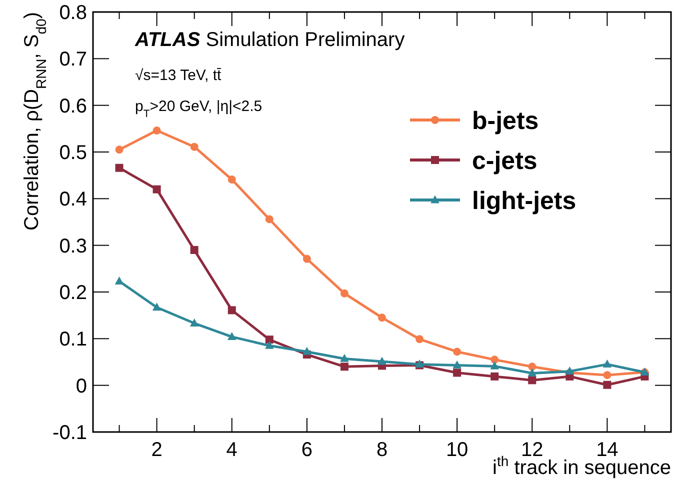 This screenshot has width=687, height=484. What do you see at coordinates (73, 199) in the screenshot?
I see `y-tick-label: 0.4` at bounding box center [73, 199].